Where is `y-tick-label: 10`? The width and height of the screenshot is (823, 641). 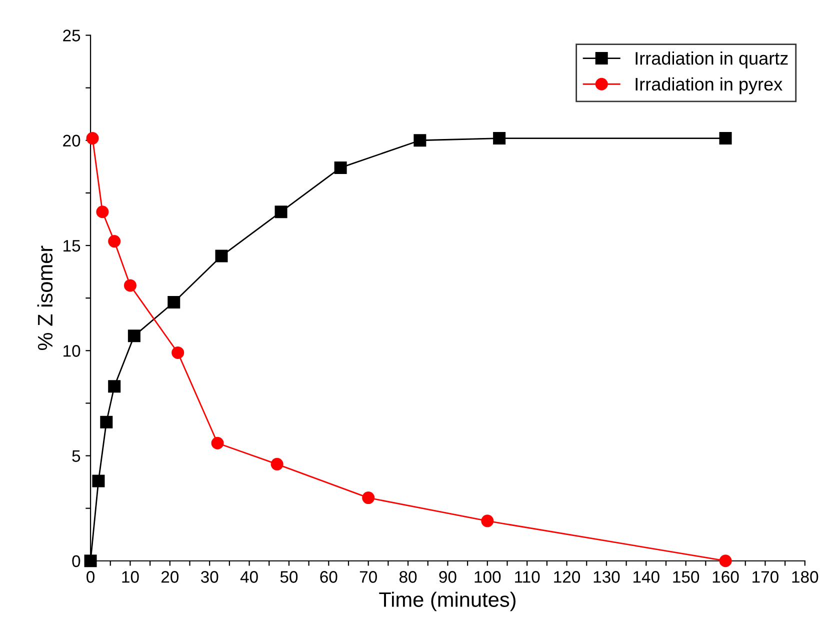 y-tick-label: 10 is located at coordinates (72, 351).